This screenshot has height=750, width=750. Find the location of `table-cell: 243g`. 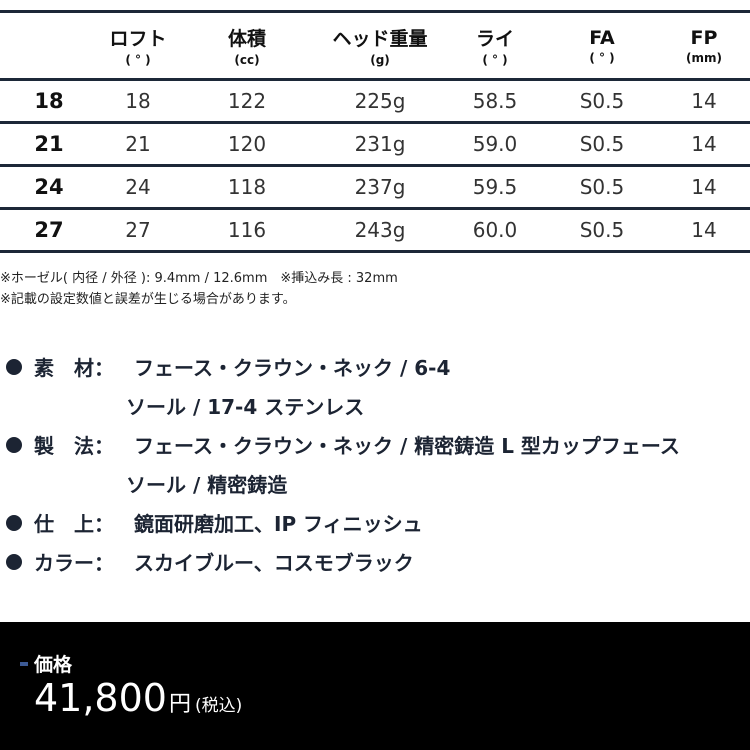

table-cell: 243g is located at coordinates (380, 230).